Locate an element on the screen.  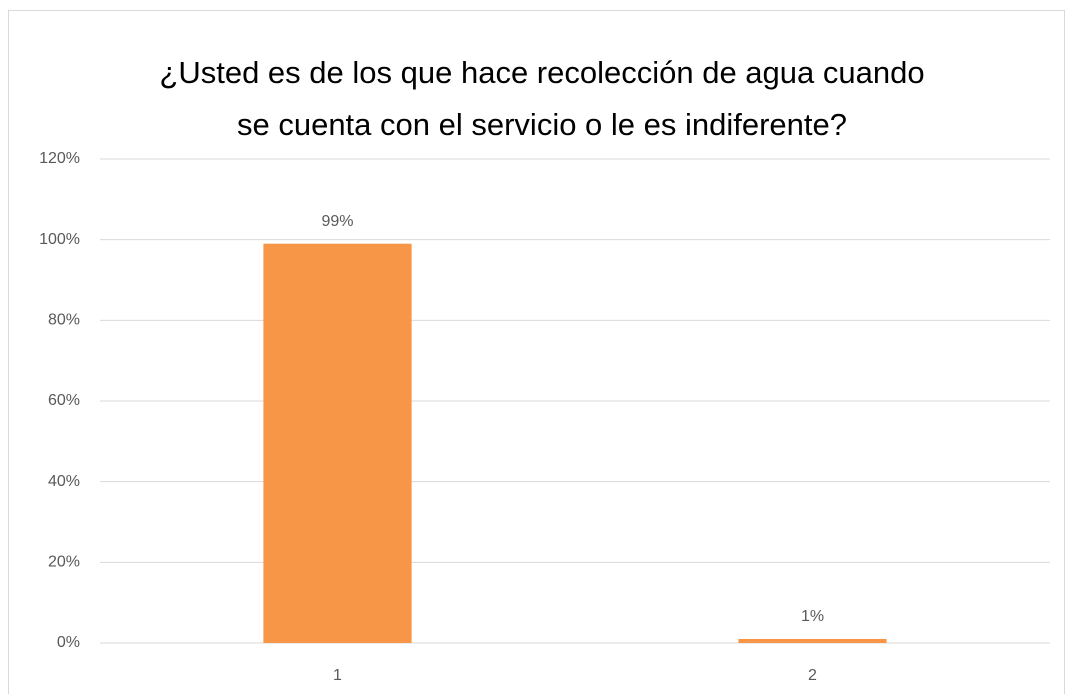
data-label: 99% is located at coordinates (337, 221).